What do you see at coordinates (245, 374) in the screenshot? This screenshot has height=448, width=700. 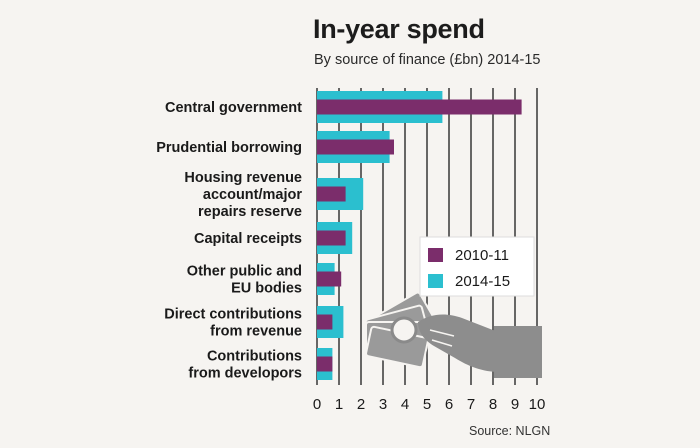 I see `category-label: from developors` at bounding box center [245, 374].